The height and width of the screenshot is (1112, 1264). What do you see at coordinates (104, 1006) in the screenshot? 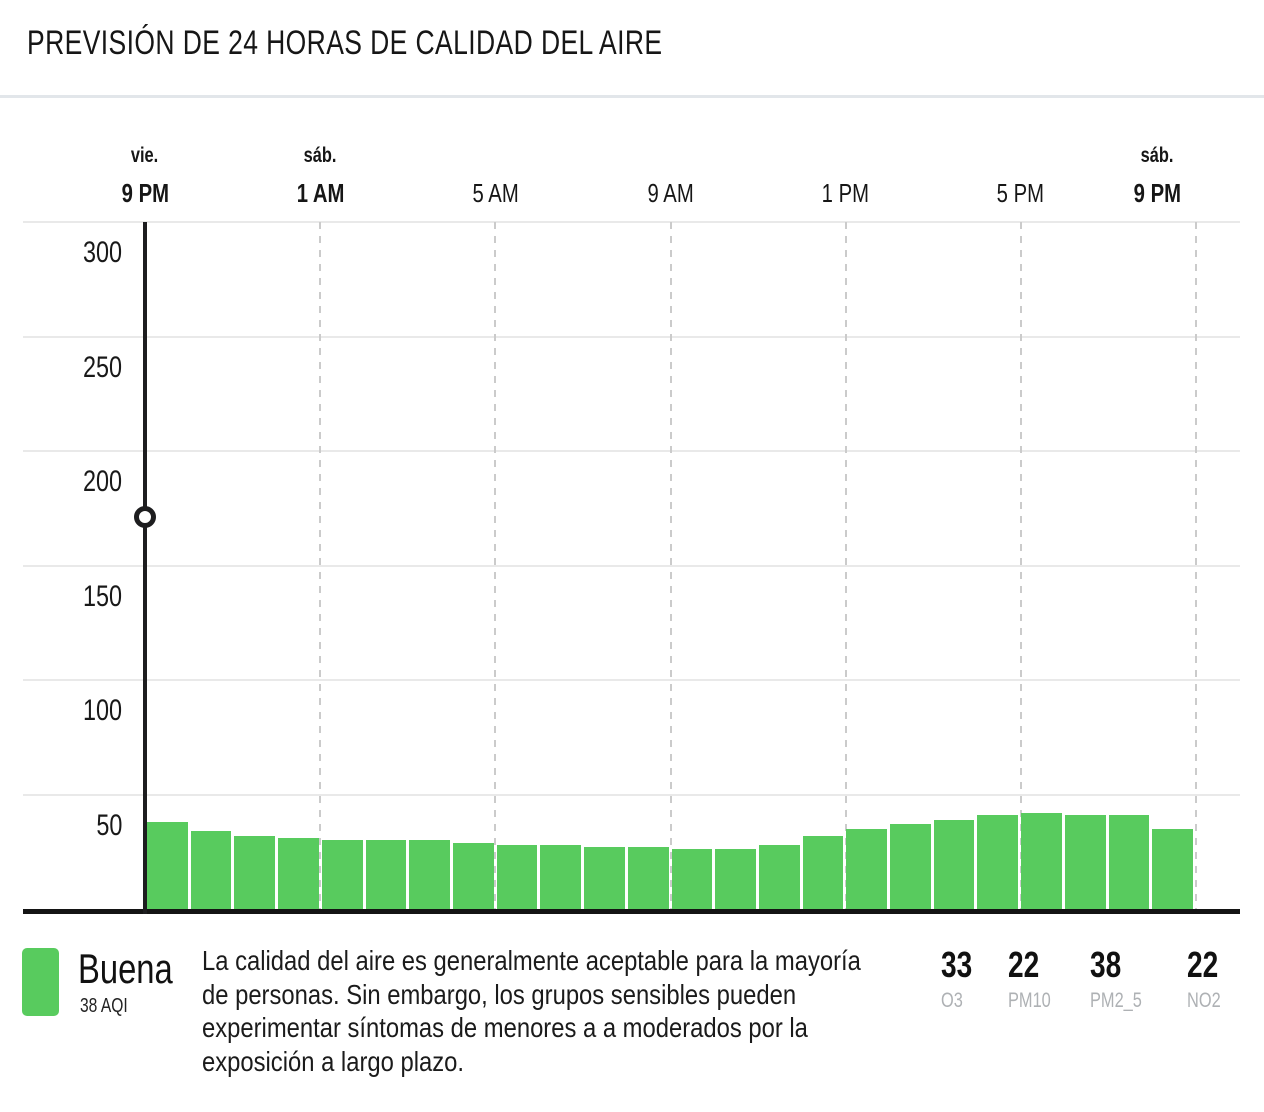
I see `aqi-value-label: 38 AQI` at bounding box center [104, 1006].